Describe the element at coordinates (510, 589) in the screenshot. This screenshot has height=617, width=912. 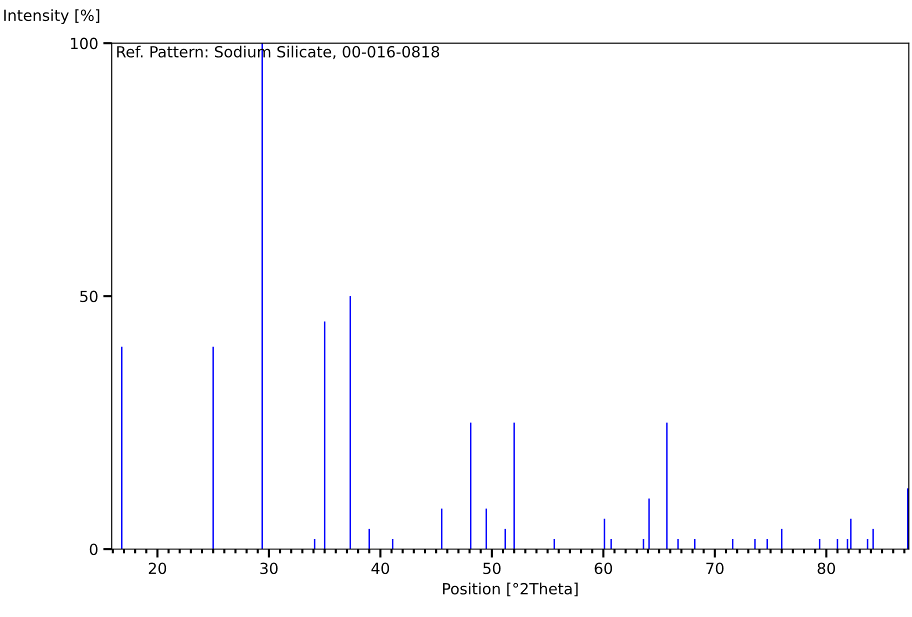
I see `x-axis-title: Position [°2Theta]` at that location.